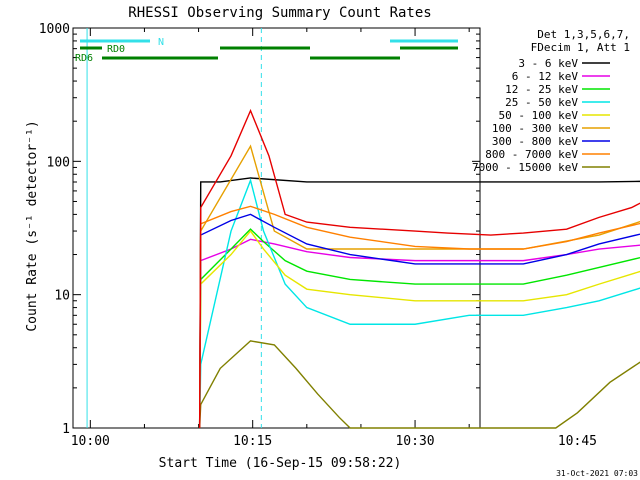 The image size is (640, 480). Describe the element at coordinates (539, 115) in the screenshot. I see `legend-entry-label: 50 - 100 keV` at that location.